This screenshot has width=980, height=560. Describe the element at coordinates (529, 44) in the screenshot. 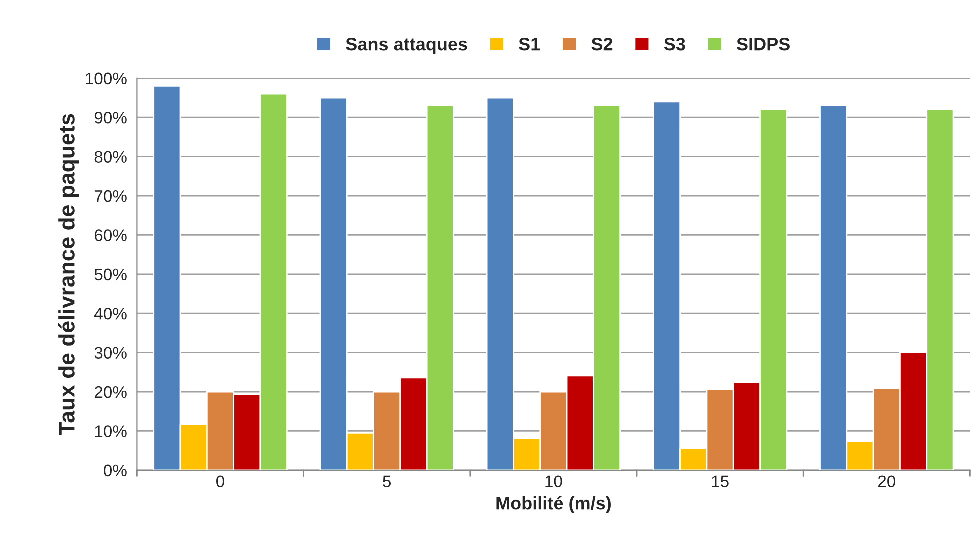

I see `legend-label: S1` at that location.